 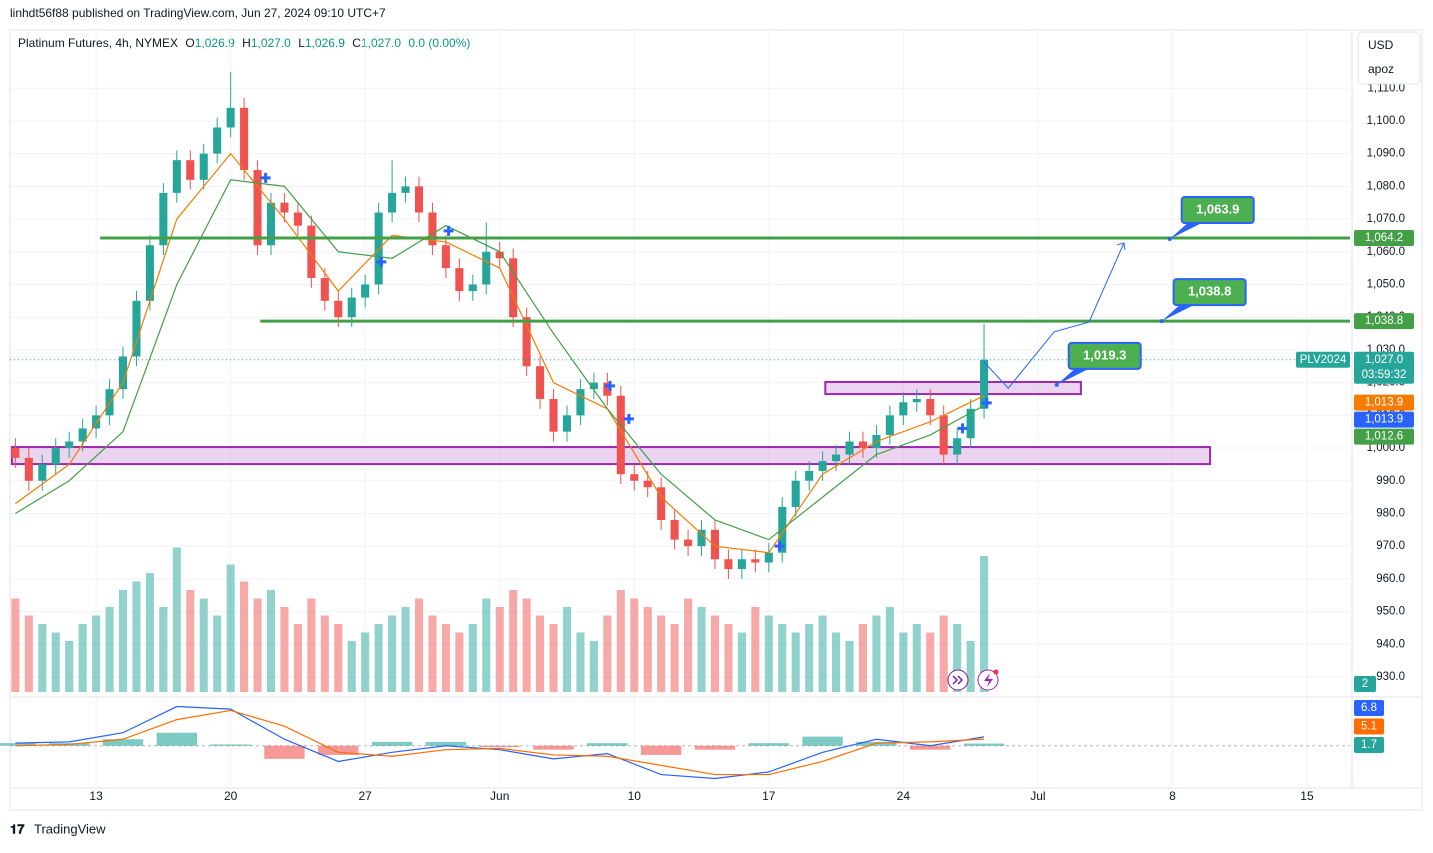 What do you see at coordinates (439, 43) in the screenshot?
I see `change: 0.0 (0.00%)` at bounding box center [439, 43].